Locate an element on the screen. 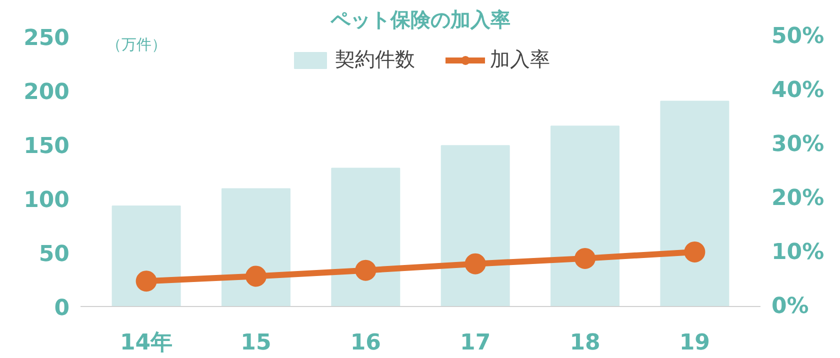 This screenshot has height=358, width=840. x-tick-label: 17 is located at coordinates (475, 343).